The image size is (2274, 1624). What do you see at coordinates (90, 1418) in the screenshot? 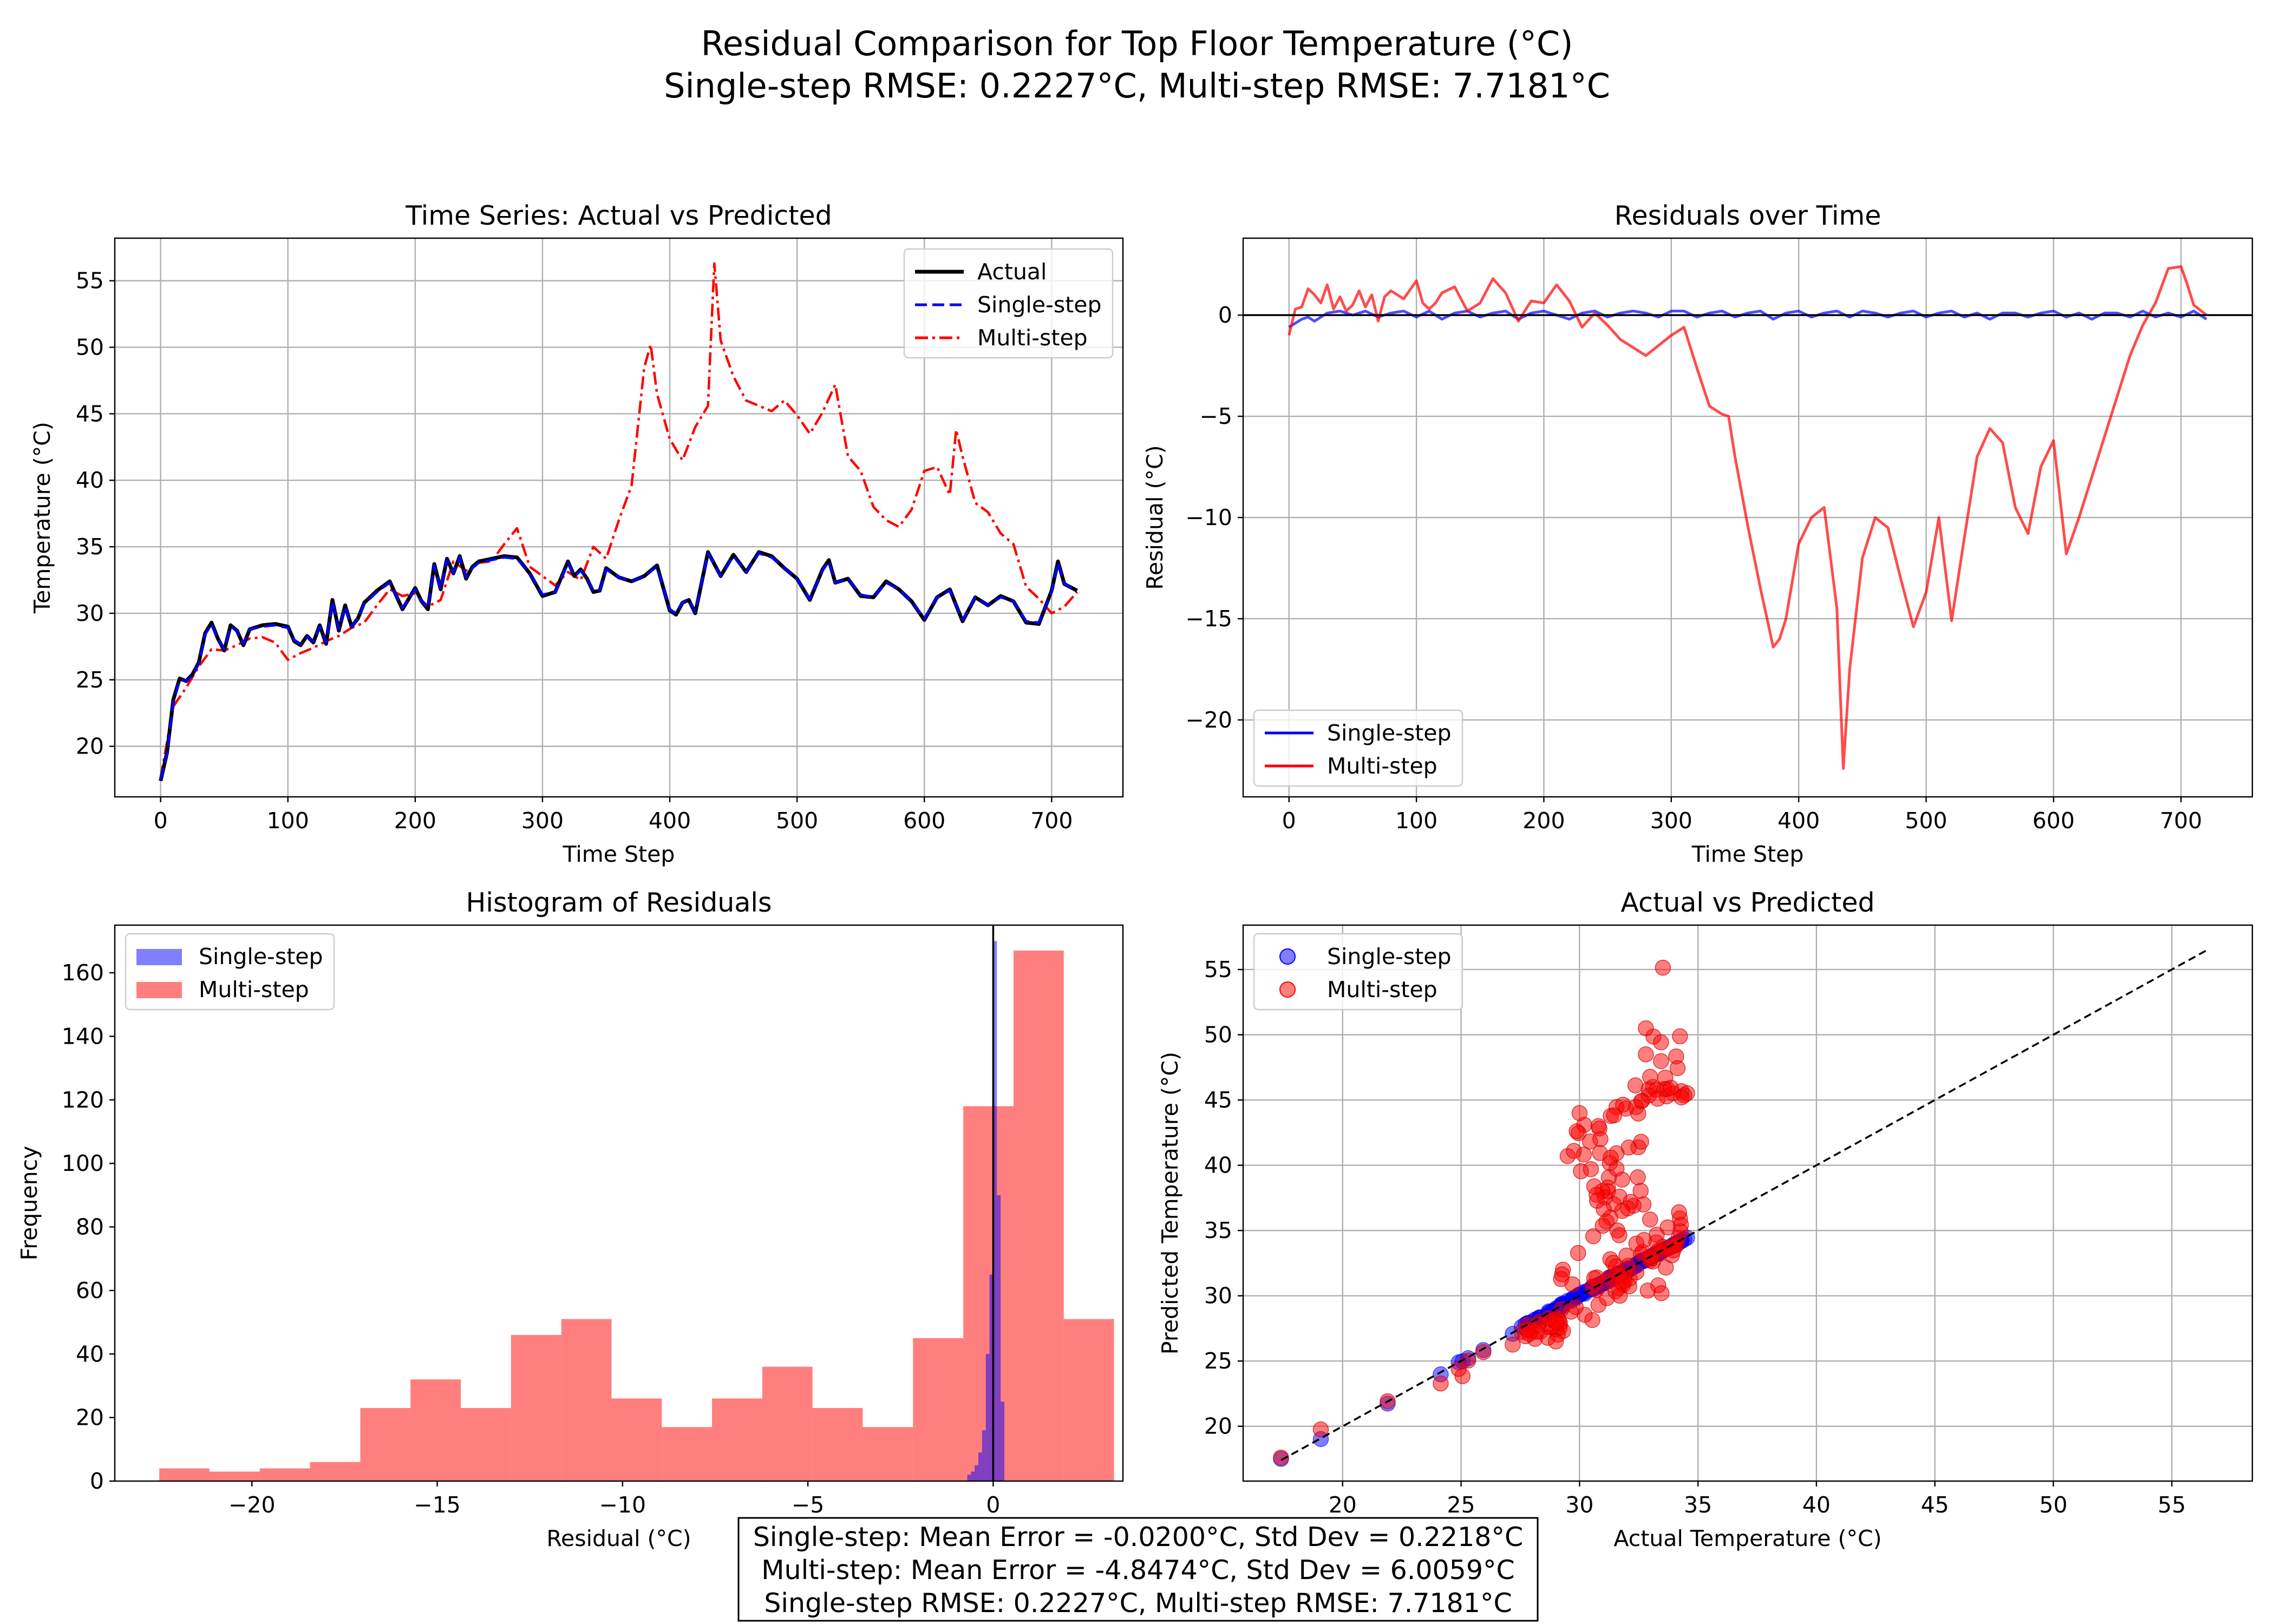
I see `y-tick-label: 20` at bounding box center [90, 1418].